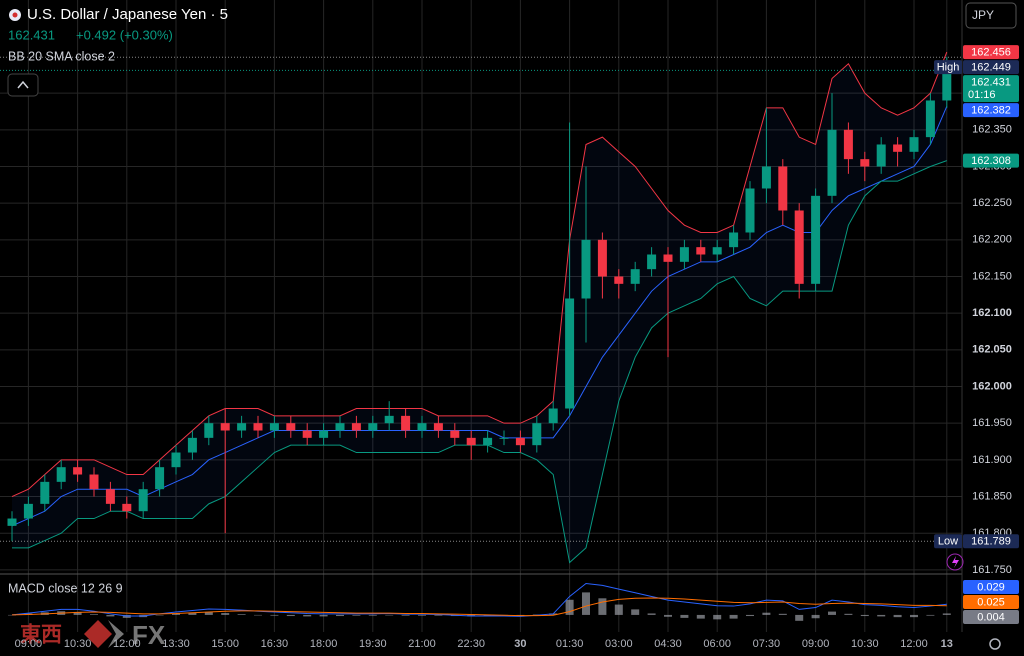 The image size is (1024, 656). Describe the element at coordinates (324, 644) in the screenshot. I see `x-tick-label: 18:00` at that location.